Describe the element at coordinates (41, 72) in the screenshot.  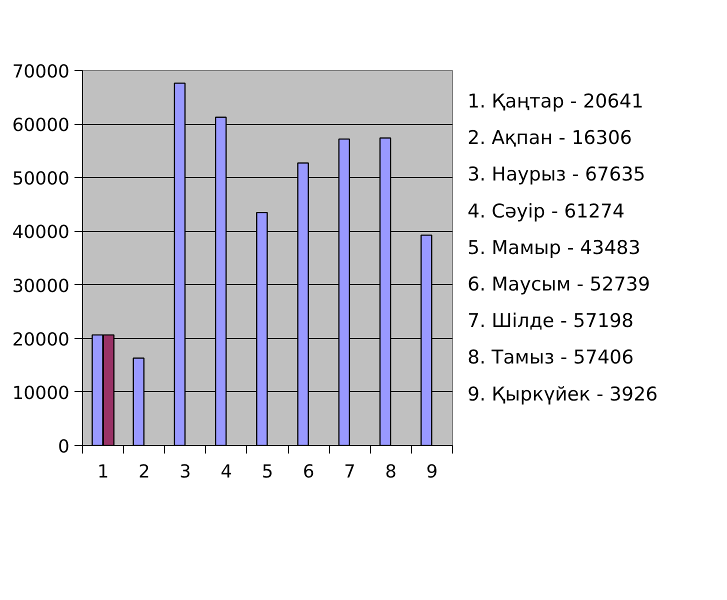
I see `y-tick-label: 70000` at that location.